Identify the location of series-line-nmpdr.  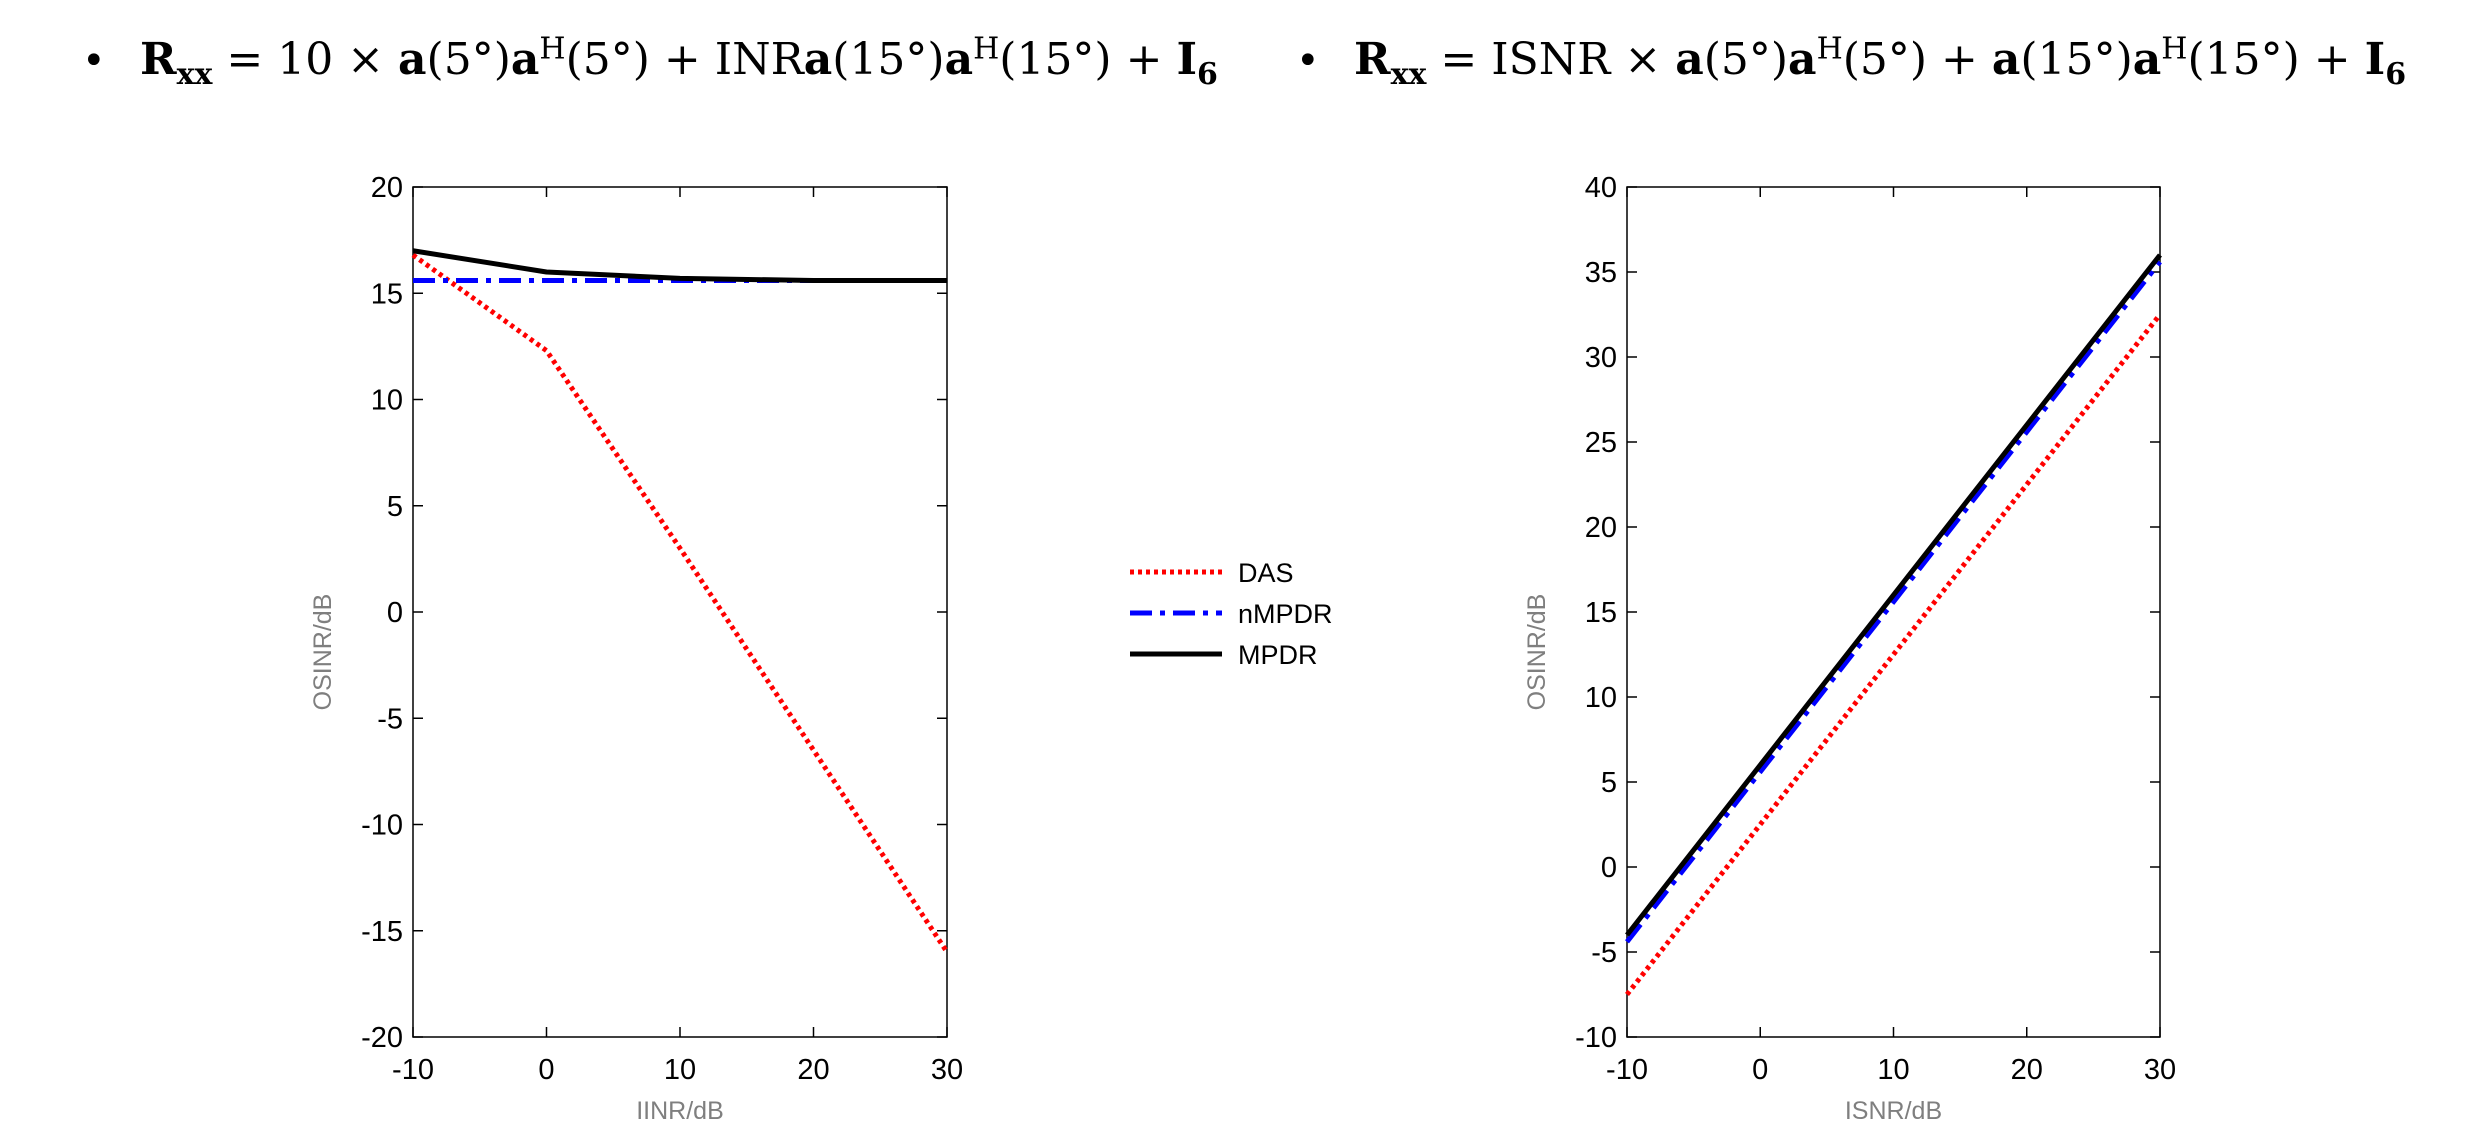
(1893, 602).